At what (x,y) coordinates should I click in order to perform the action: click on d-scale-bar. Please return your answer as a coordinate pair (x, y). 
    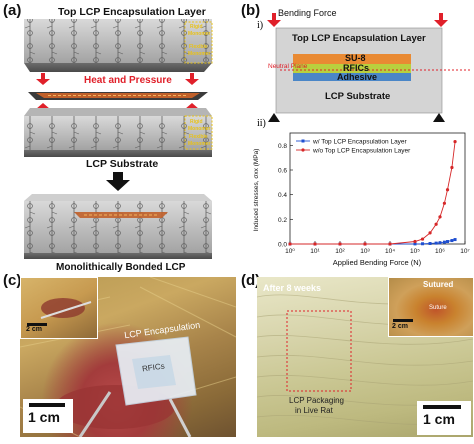
    Looking at the image, I should click on (442, 407).